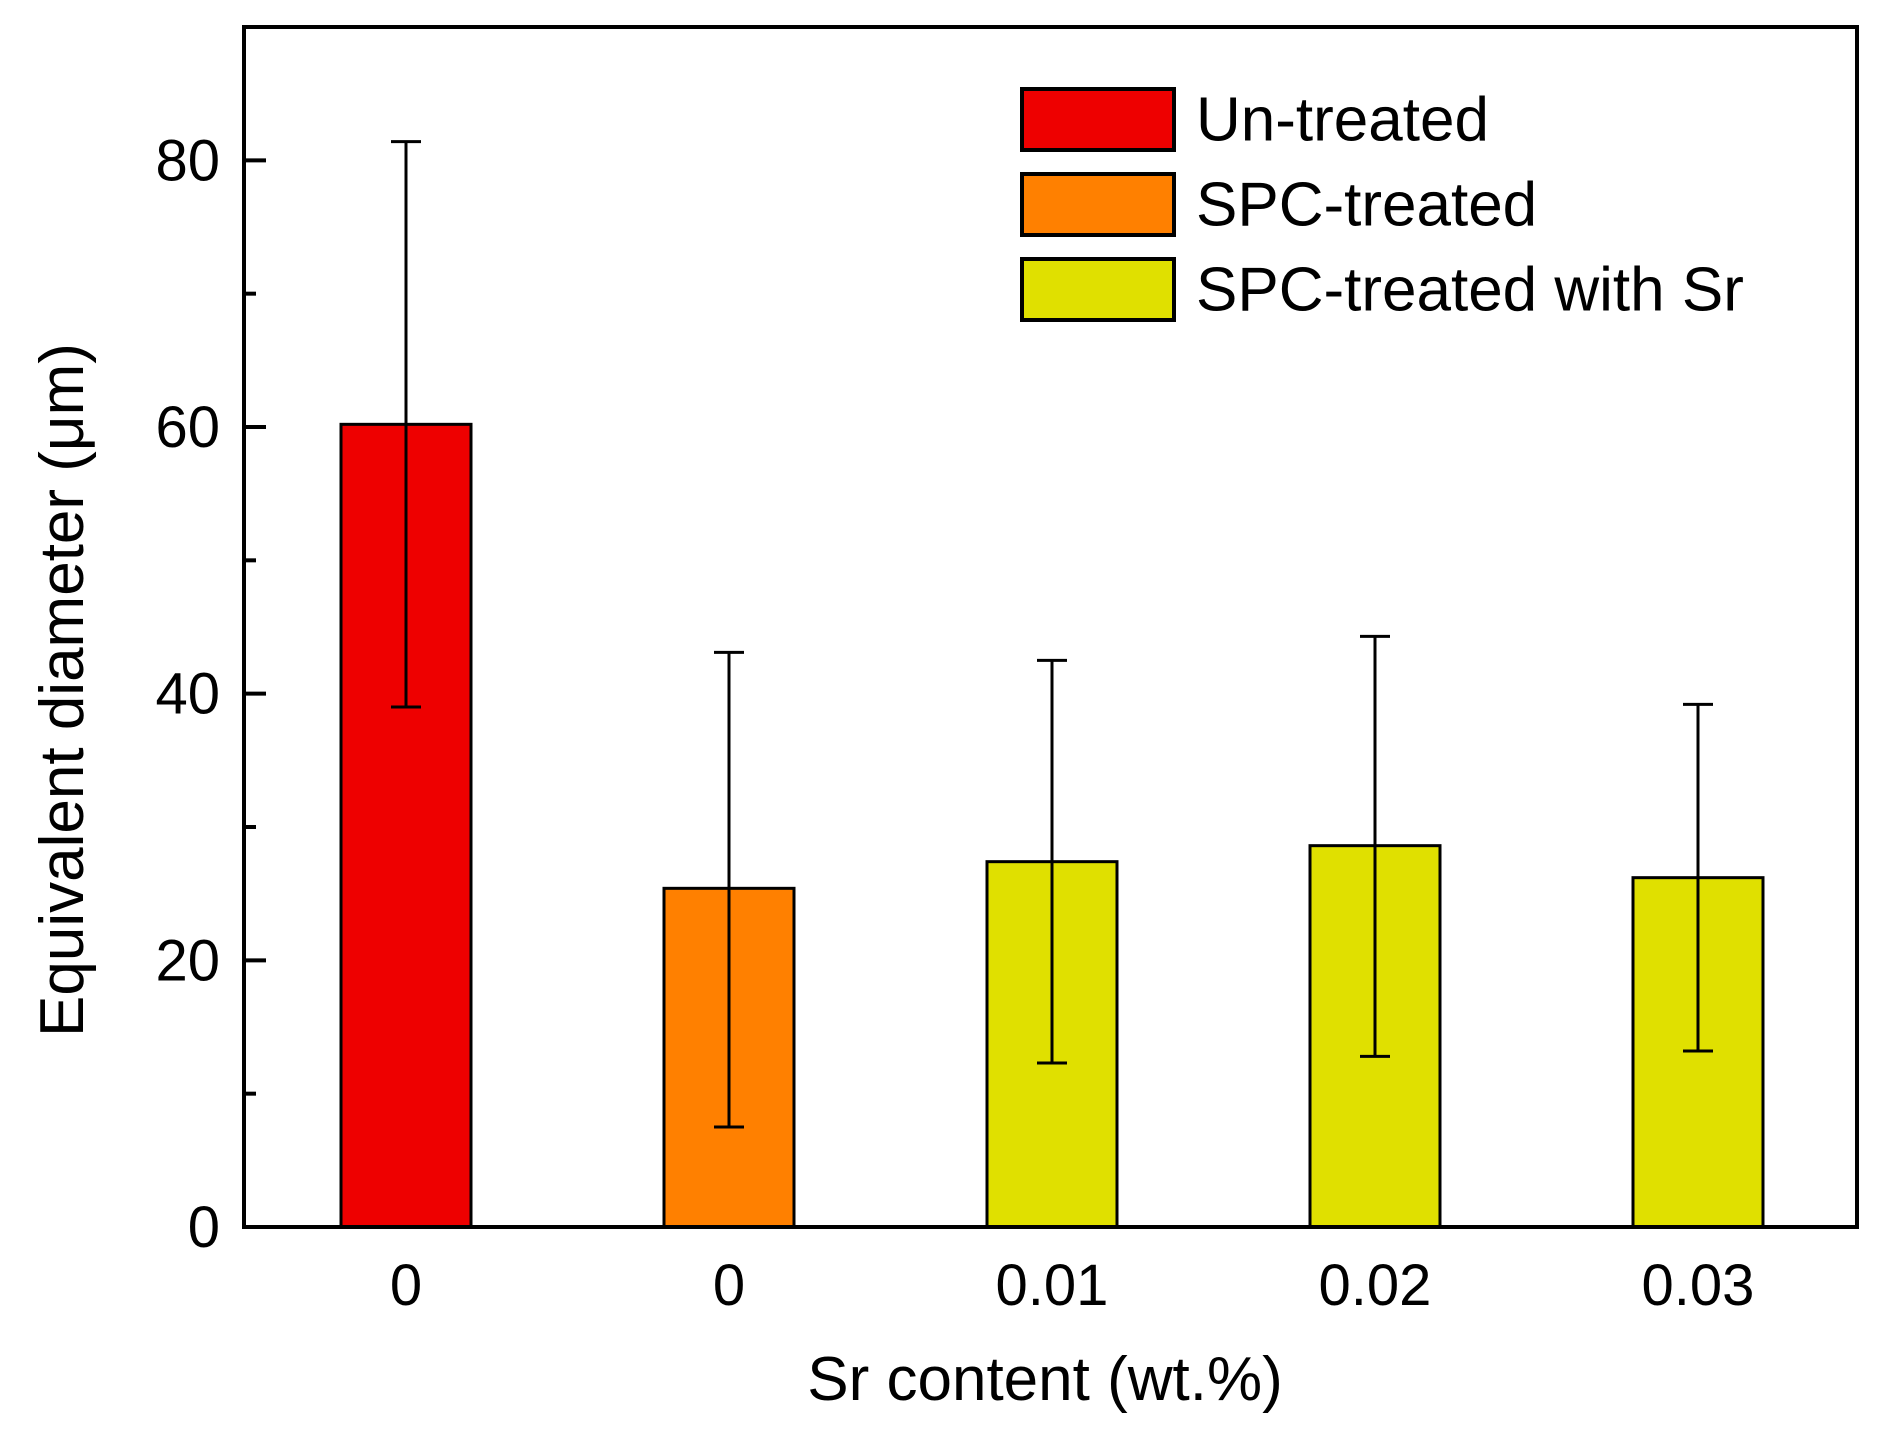 The width and height of the screenshot is (1877, 1430). Describe the element at coordinates (187, 960) in the screenshot. I see `y-tick-label: 20` at that location.